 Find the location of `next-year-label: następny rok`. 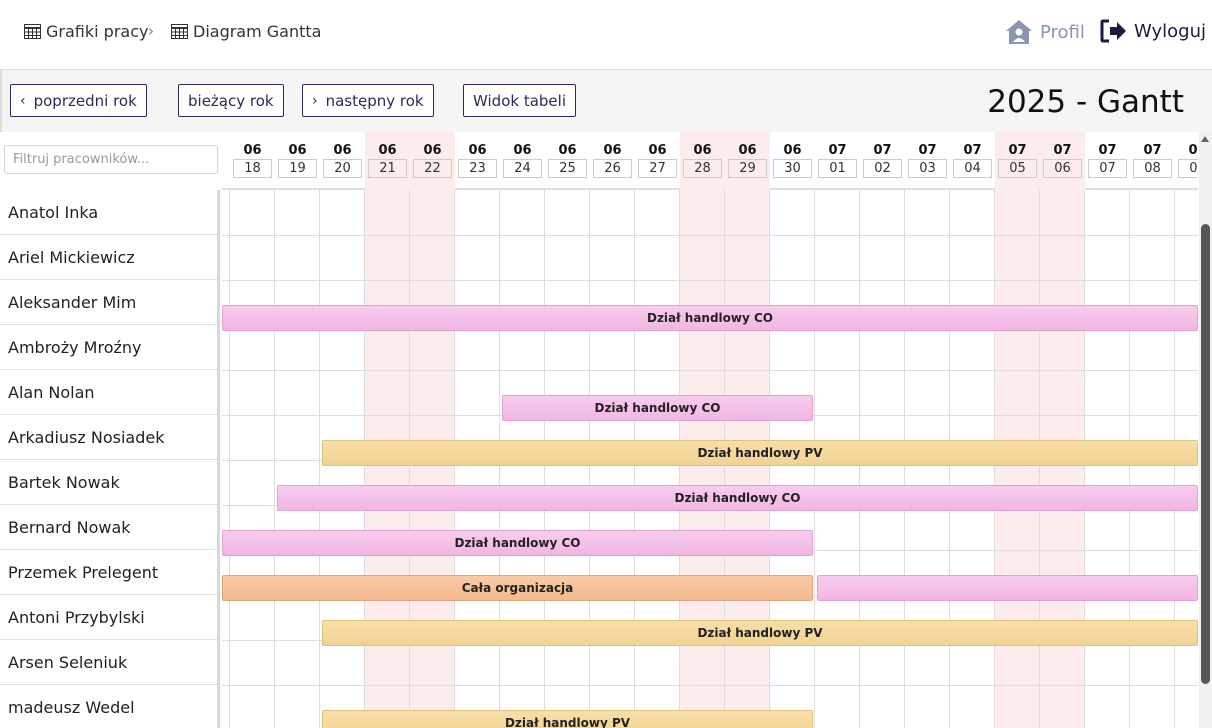

next-year-label: następny rok is located at coordinates (374, 100).